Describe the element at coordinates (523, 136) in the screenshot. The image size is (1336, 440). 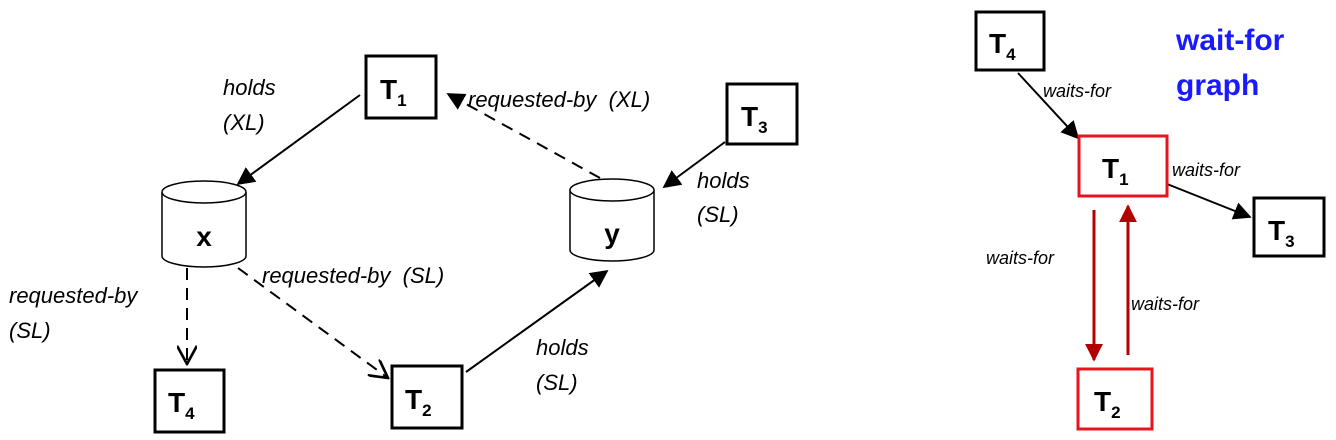
I see `edge-y-requested-by-t1` at that location.